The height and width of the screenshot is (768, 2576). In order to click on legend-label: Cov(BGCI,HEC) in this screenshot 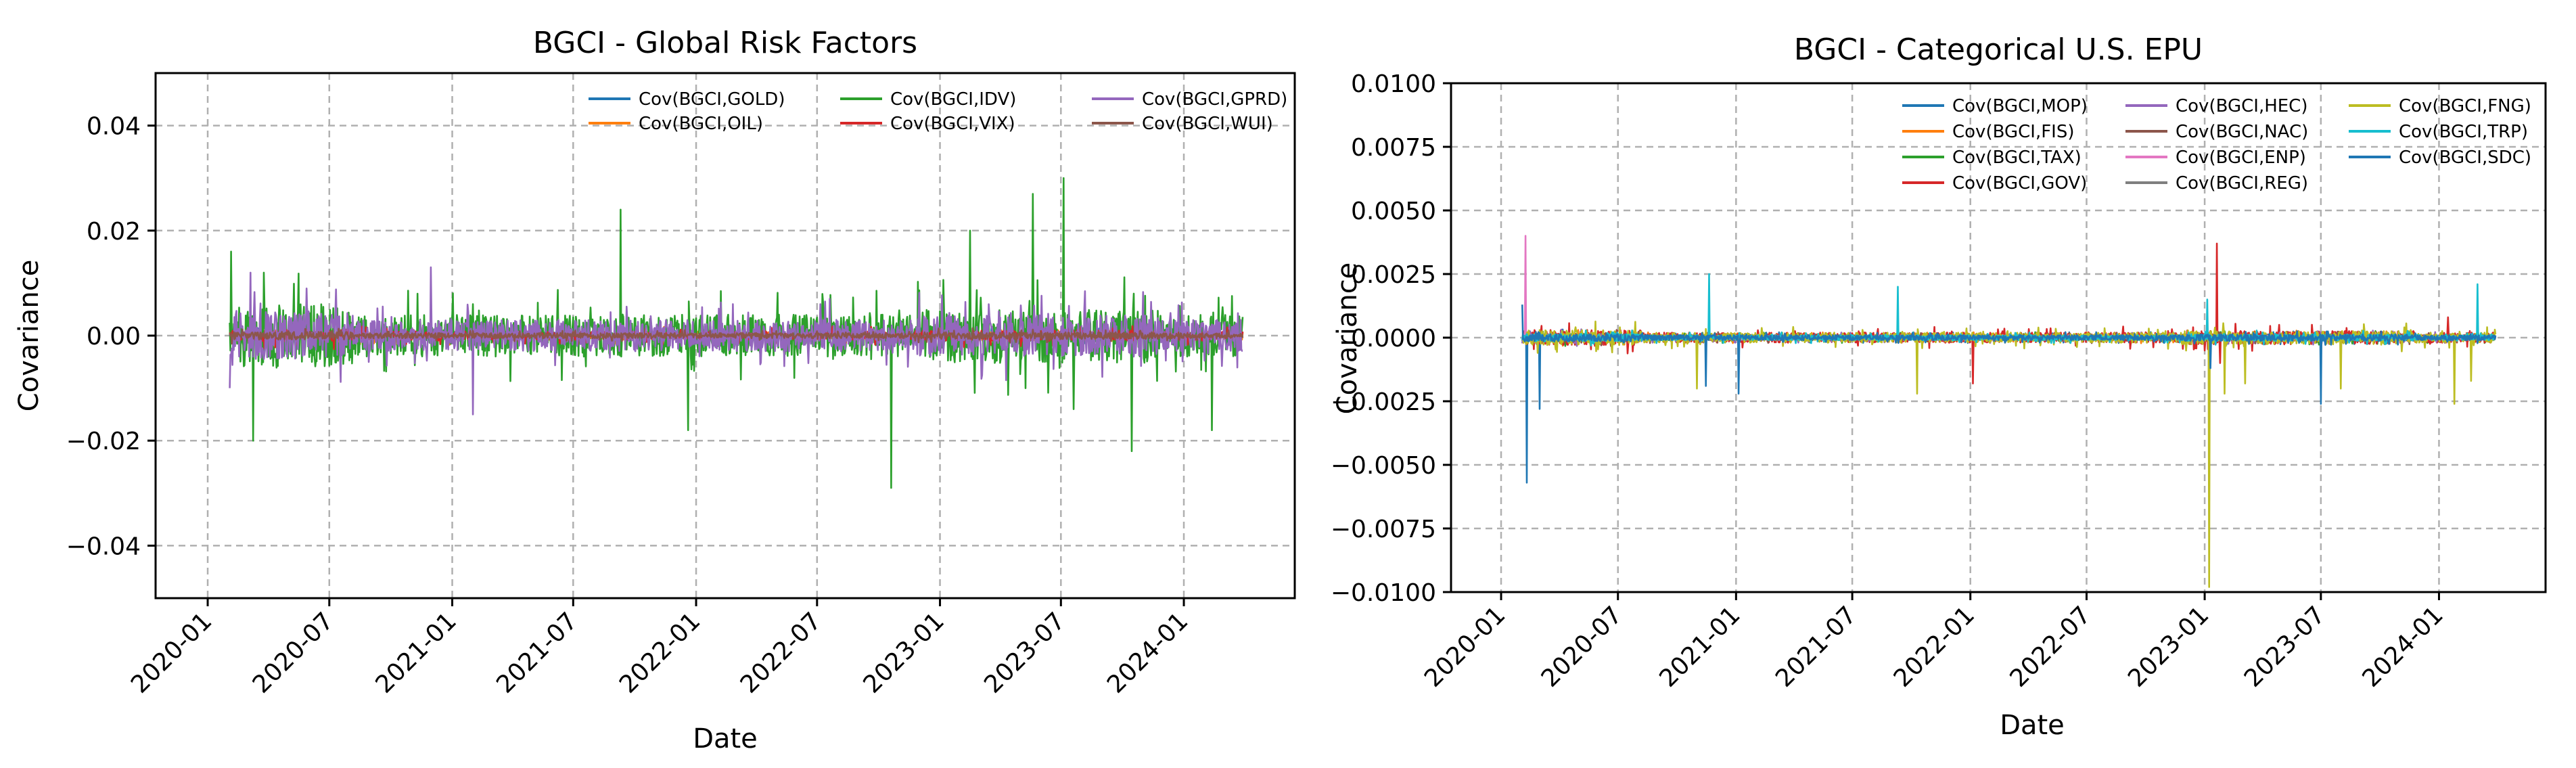, I will do `click(2241, 106)`.